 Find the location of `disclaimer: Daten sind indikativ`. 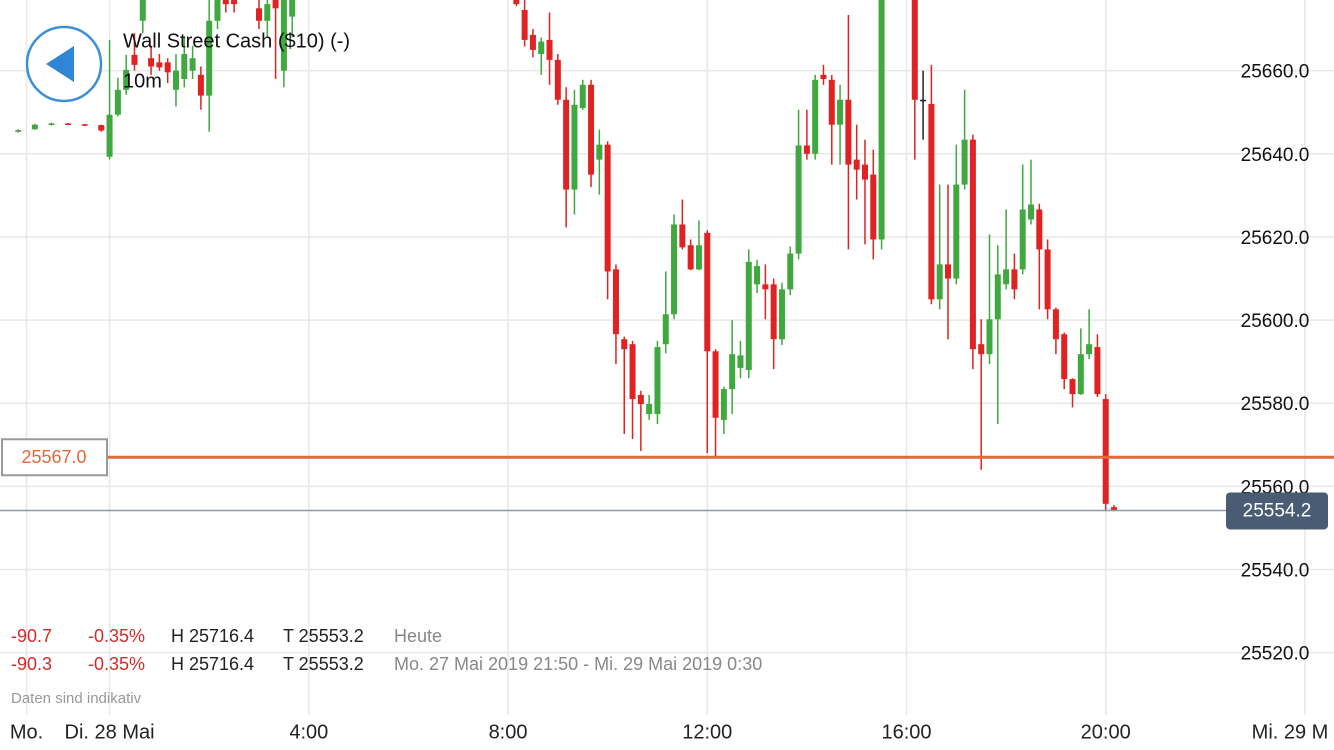

disclaimer: Daten sind indikativ is located at coordinates (76, 698).